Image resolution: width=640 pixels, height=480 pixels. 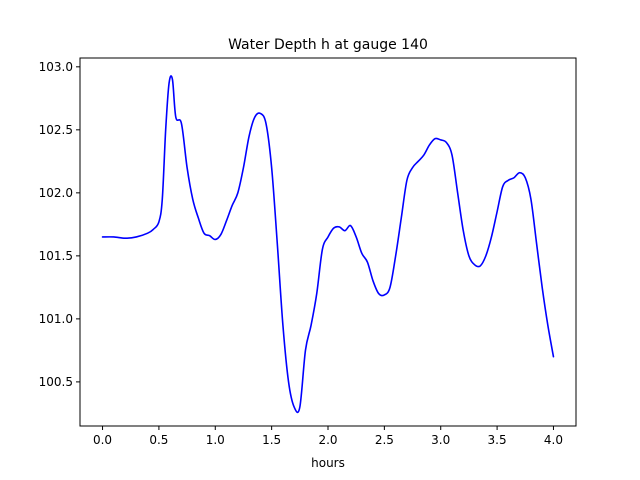 I want to click on y-tick-label: 102.0, so click(x=56, y=193).